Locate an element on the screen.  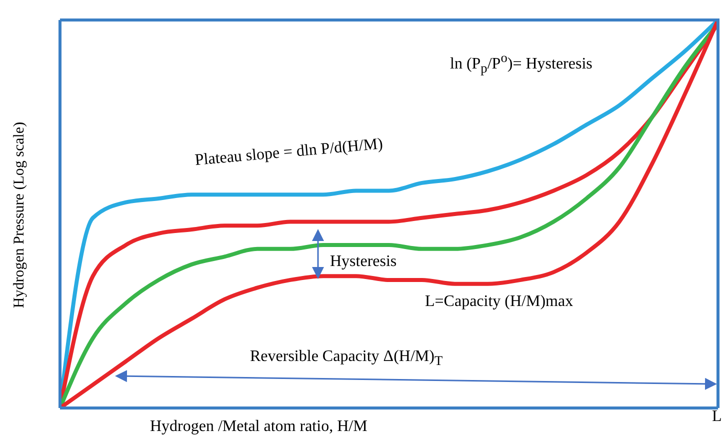
x-axis-title: Hydrogen /Metal atom ratio, H/M is located at coordinates (259, 427).